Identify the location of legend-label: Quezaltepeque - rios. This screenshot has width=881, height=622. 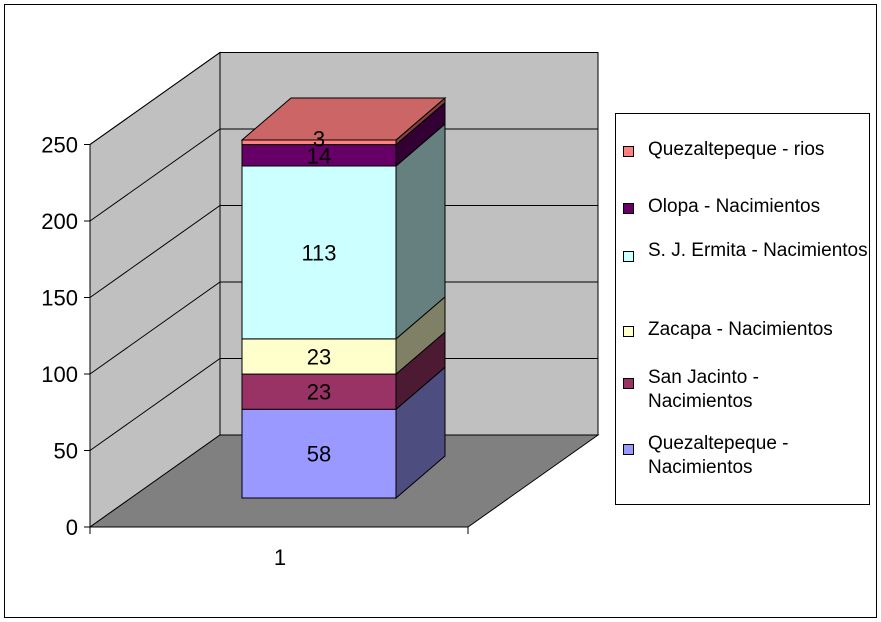
(736, 149).